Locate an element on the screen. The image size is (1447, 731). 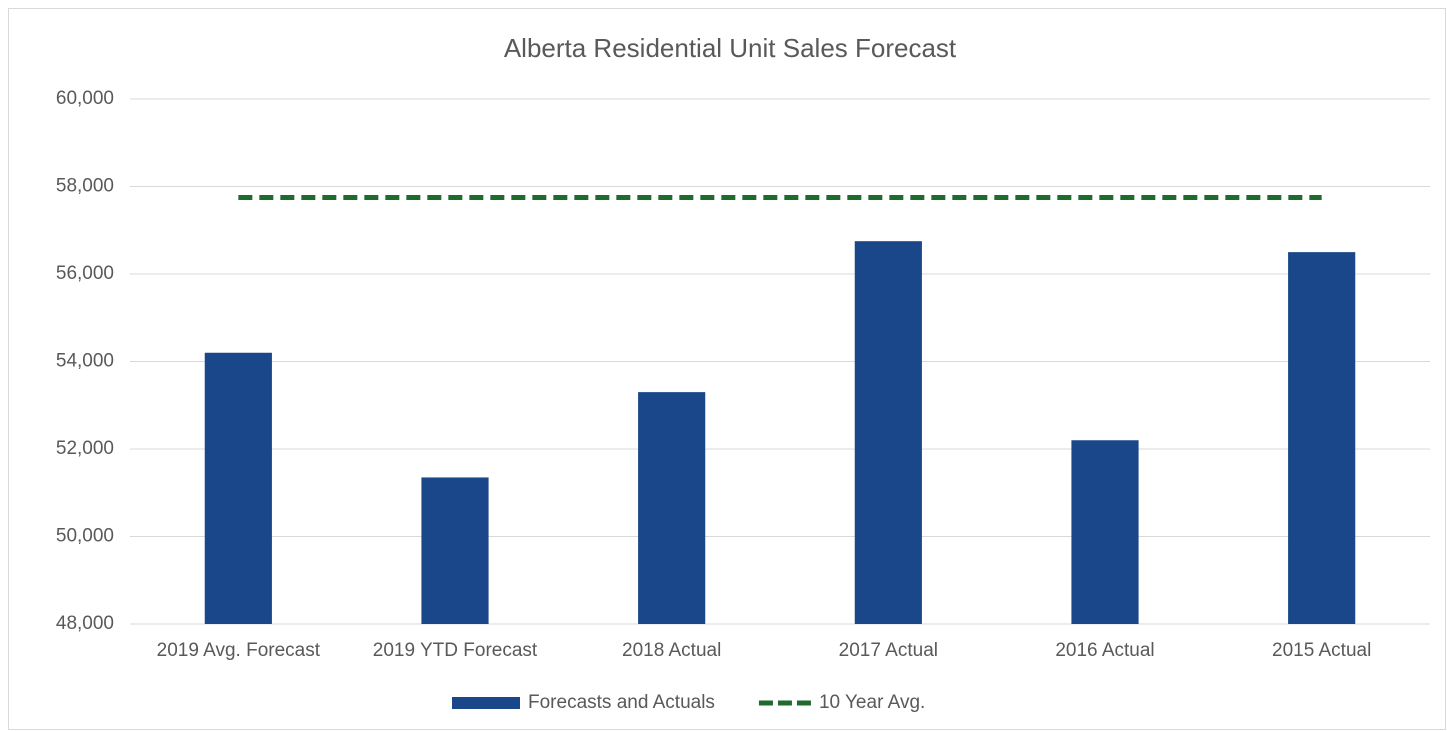
x-tick-label: 2019 YTD Forecast is located at coordinates (455, 650).